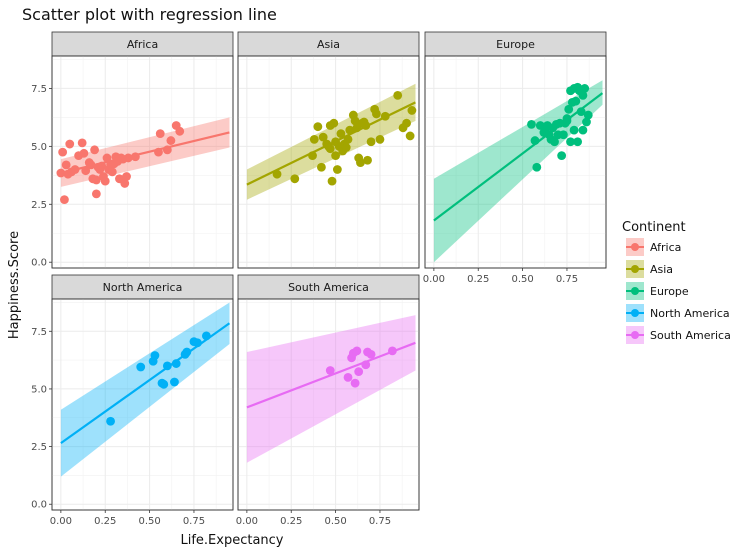 This screenshot has height=555, width=740. What do you see at coordinates (149, 14) in the screenshot?
I see `chart-title: Scatter plot with regression line` at bounding box center [149, 14].